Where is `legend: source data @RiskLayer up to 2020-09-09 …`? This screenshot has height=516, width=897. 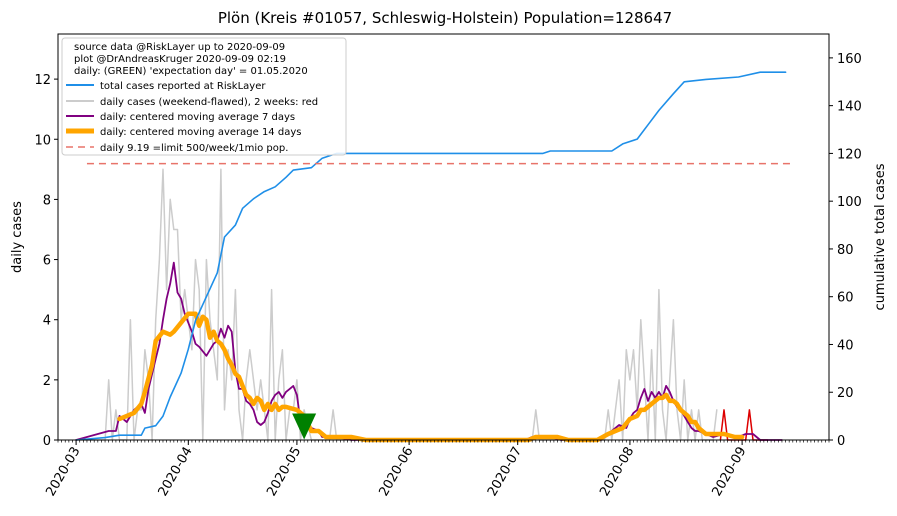 legend: source data @RiskLayer up to 2020-09-09 … is located at coordinates (204, 96).